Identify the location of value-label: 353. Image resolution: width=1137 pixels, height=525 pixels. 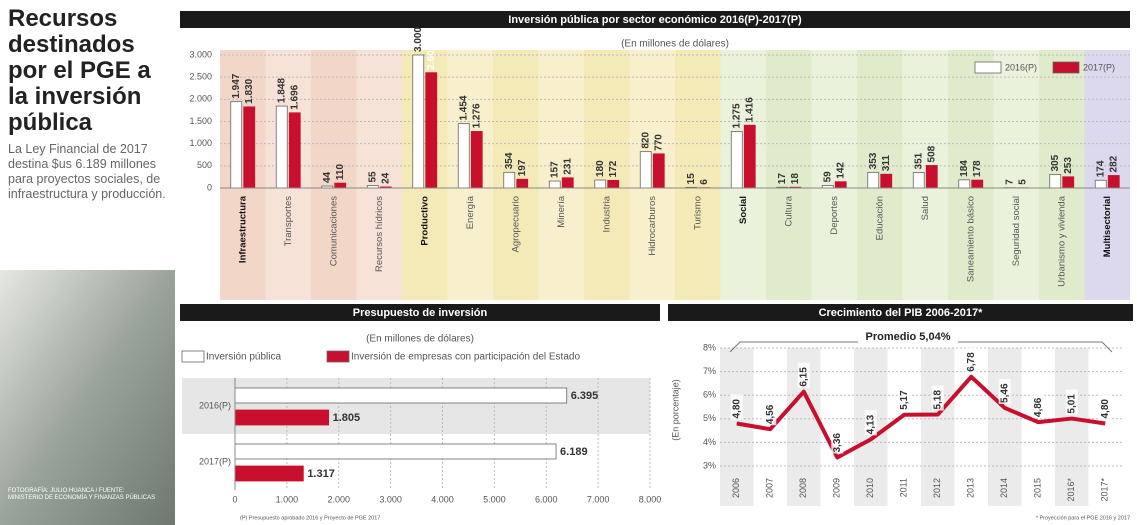
(873, 160).